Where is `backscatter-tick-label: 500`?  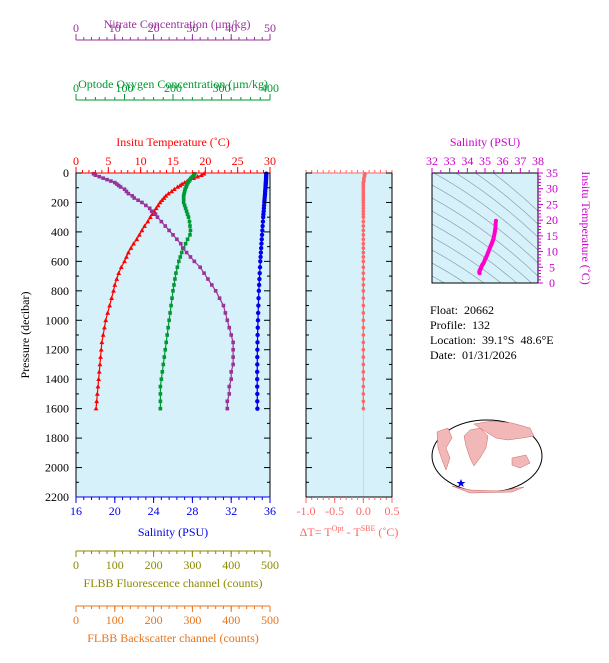
backscatter-tick-label: 500 is located at coordinates (270, 620).